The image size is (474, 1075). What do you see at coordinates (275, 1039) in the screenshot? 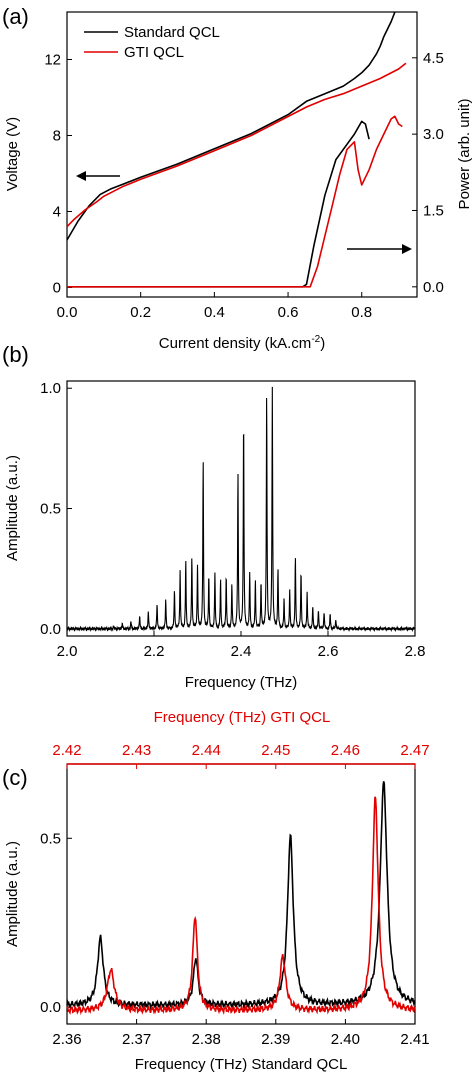
I see `x-tick-label: 2.39` at bounding box center [275, 1039].